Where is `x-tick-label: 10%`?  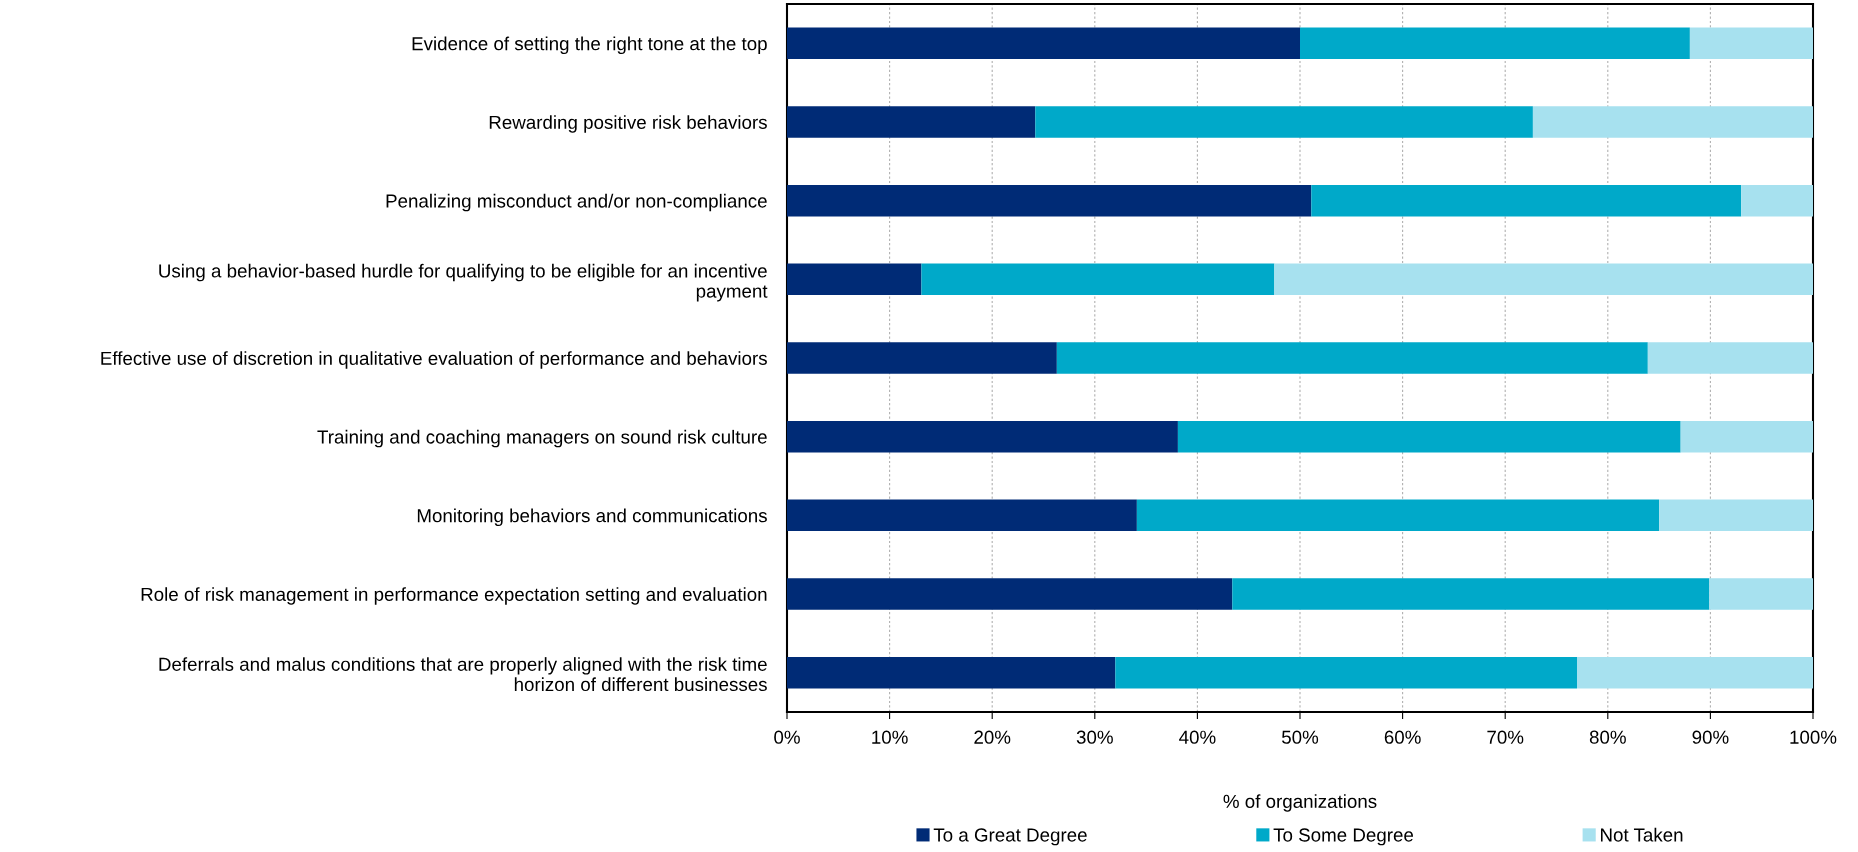
x-tick-label: 10% is located at coordinates (890, 737).